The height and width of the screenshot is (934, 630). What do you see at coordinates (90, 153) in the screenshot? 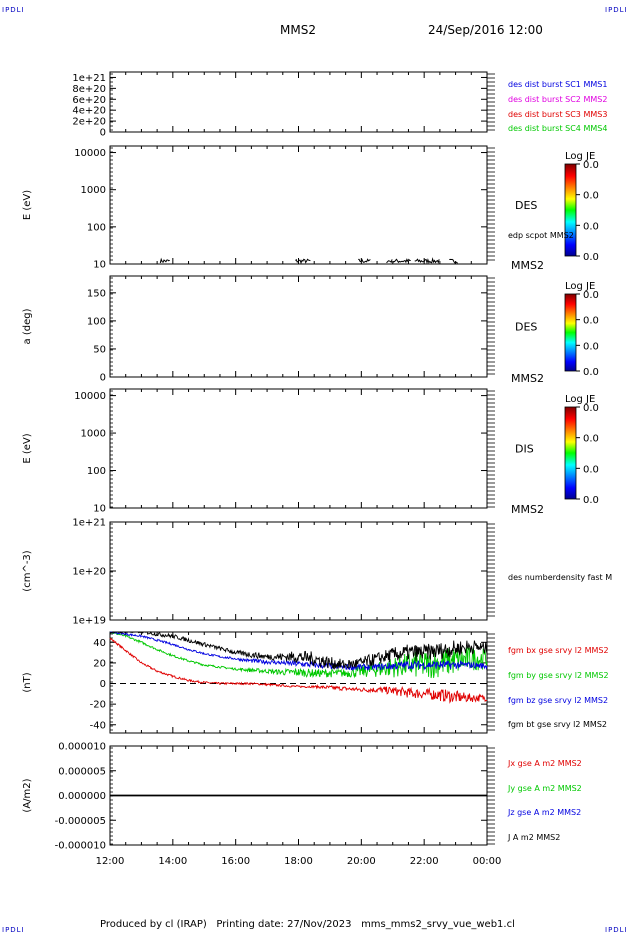
I see `panel-2-ytick-label: 10000` at bounding box center [90, 153].